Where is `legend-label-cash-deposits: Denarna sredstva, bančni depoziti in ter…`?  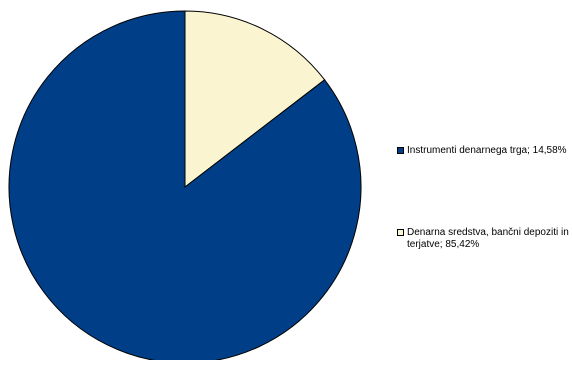 legend-label-cash-deposits: Denarna sredstva, bančni depoziti in ter… is located at coordinates (488, 238).